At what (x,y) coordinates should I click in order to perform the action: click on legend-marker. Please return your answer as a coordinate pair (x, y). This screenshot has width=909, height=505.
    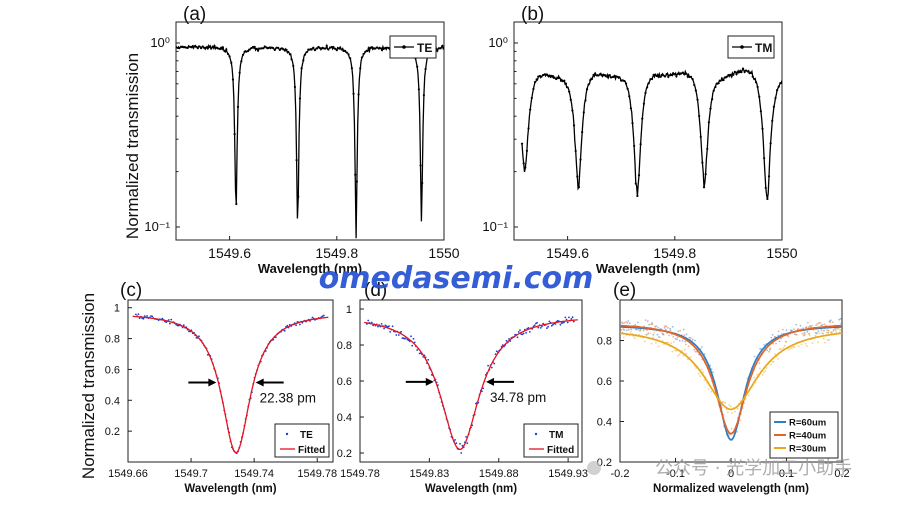
    Looking at the image, I should click on (287, 434).